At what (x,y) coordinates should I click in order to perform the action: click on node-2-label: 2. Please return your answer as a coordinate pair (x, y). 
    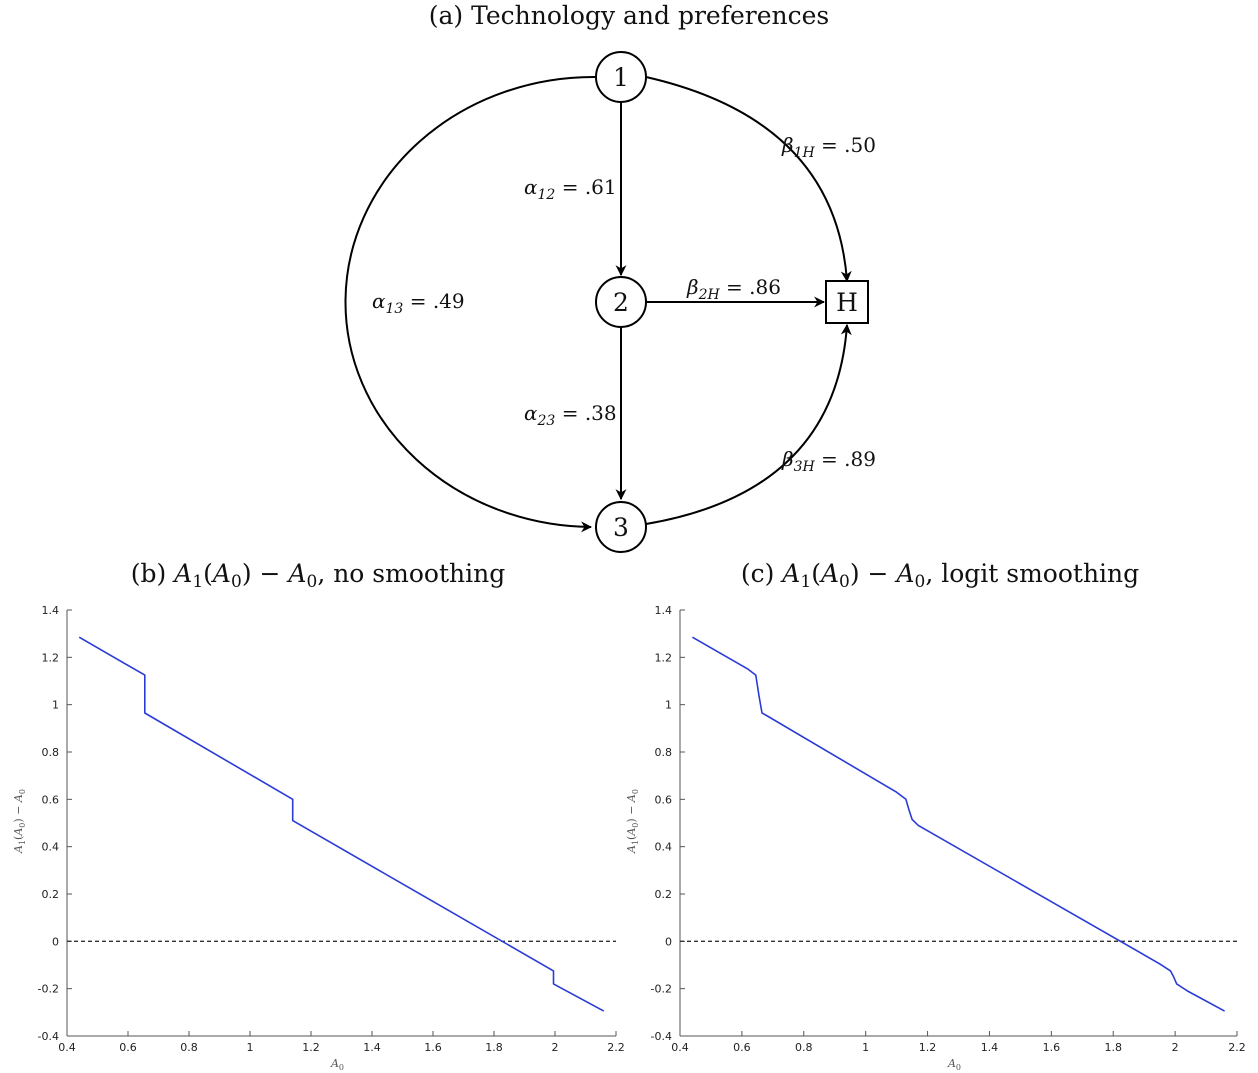
    Looking at the image, I should click on (621, 302).